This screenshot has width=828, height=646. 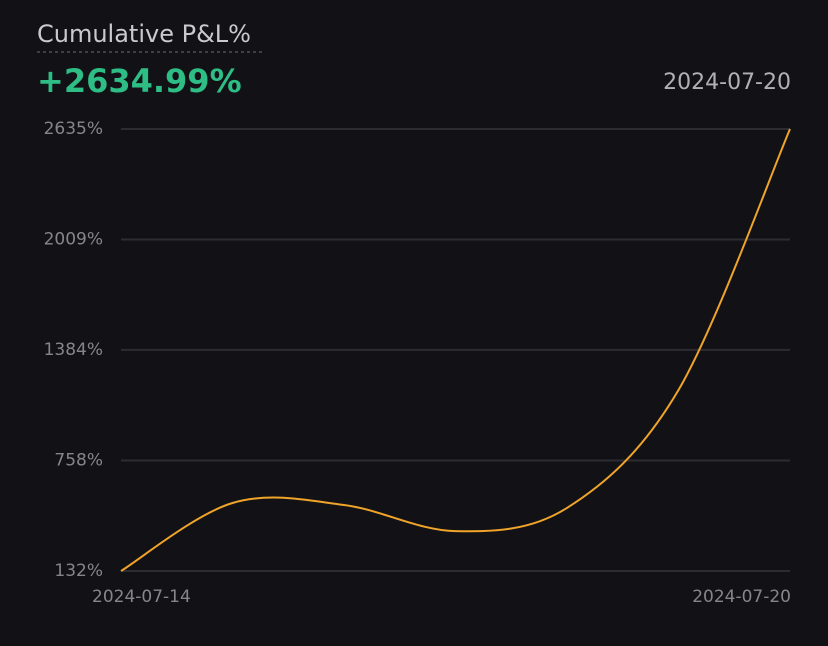 I want to click on y-tick-label: 1384%, so click(x=73, y=350).